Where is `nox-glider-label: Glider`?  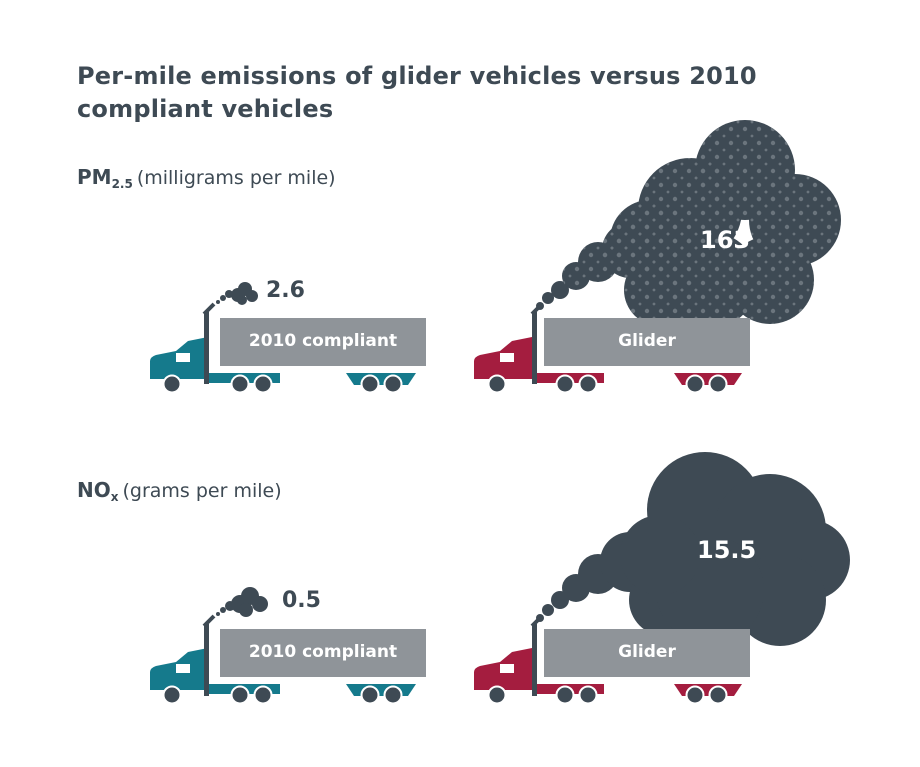 nox-glider-label: Glider is located at coordinates (647, 652).